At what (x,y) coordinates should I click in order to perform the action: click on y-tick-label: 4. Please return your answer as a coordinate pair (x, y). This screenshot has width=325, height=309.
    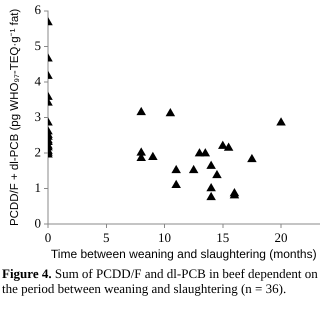
    Looking at the image, I should click on (38, 80).